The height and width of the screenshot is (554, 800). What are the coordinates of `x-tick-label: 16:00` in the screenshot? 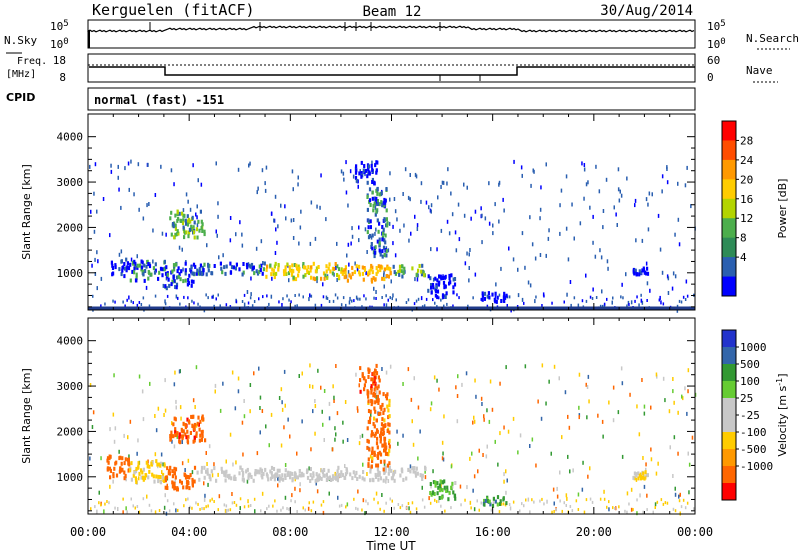 It's located at (493, 532).